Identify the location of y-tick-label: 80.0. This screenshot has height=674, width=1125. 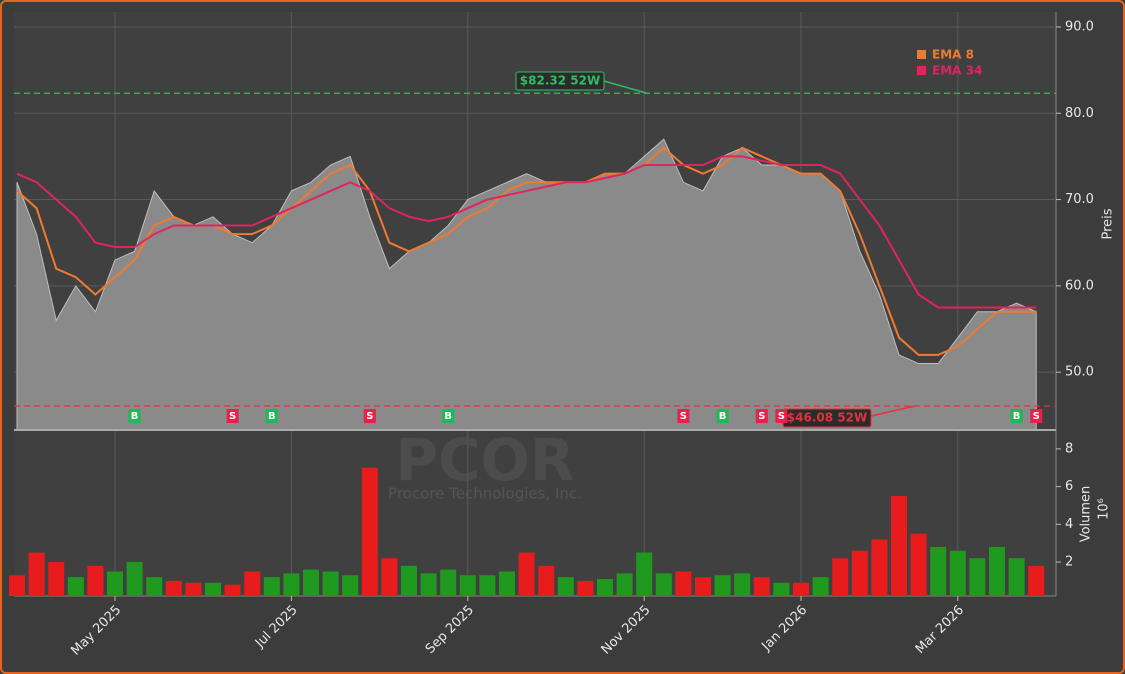
(1079, 113).